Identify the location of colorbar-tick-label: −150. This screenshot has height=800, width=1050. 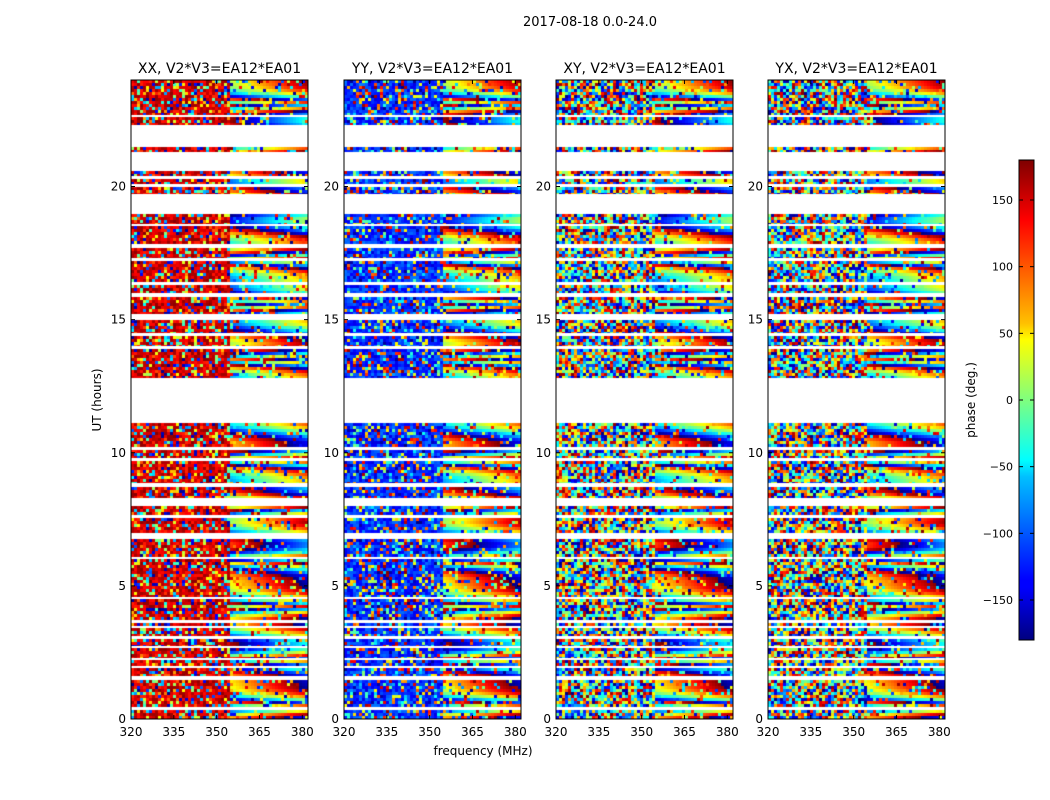
(998, 600).